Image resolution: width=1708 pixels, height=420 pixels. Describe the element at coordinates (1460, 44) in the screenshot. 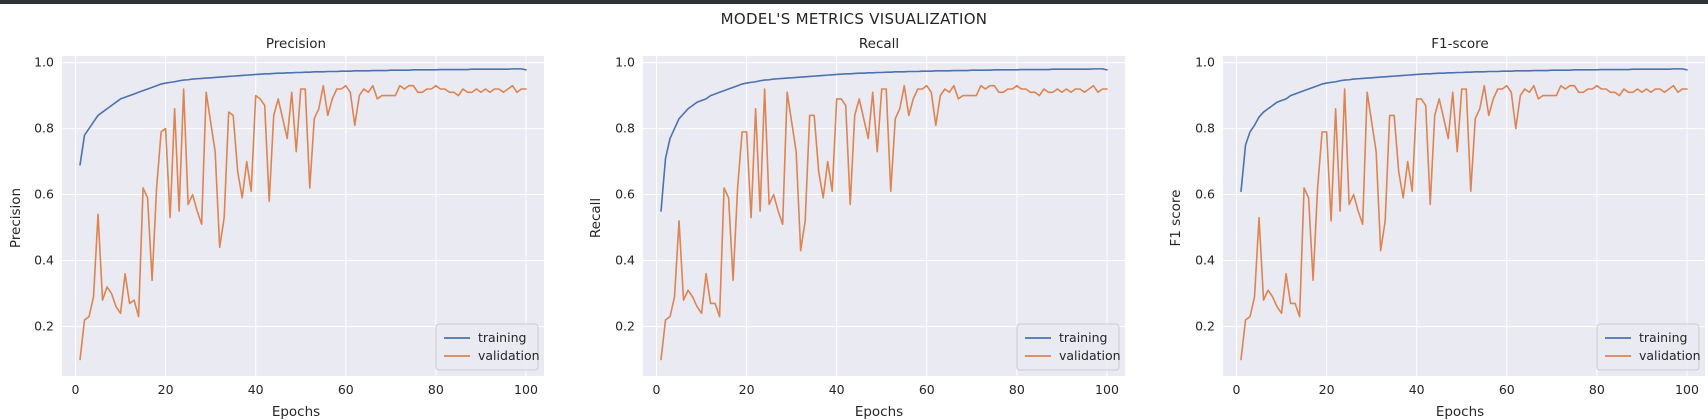

I see `chart-title: F1-score` at that location.